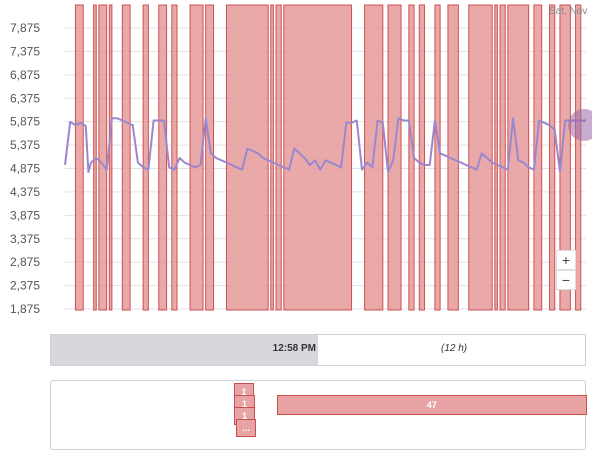 This screenshot has width=592, height=455. I want to click on timeline-bar: 12:58 PM (12 h), so click(318, 350).